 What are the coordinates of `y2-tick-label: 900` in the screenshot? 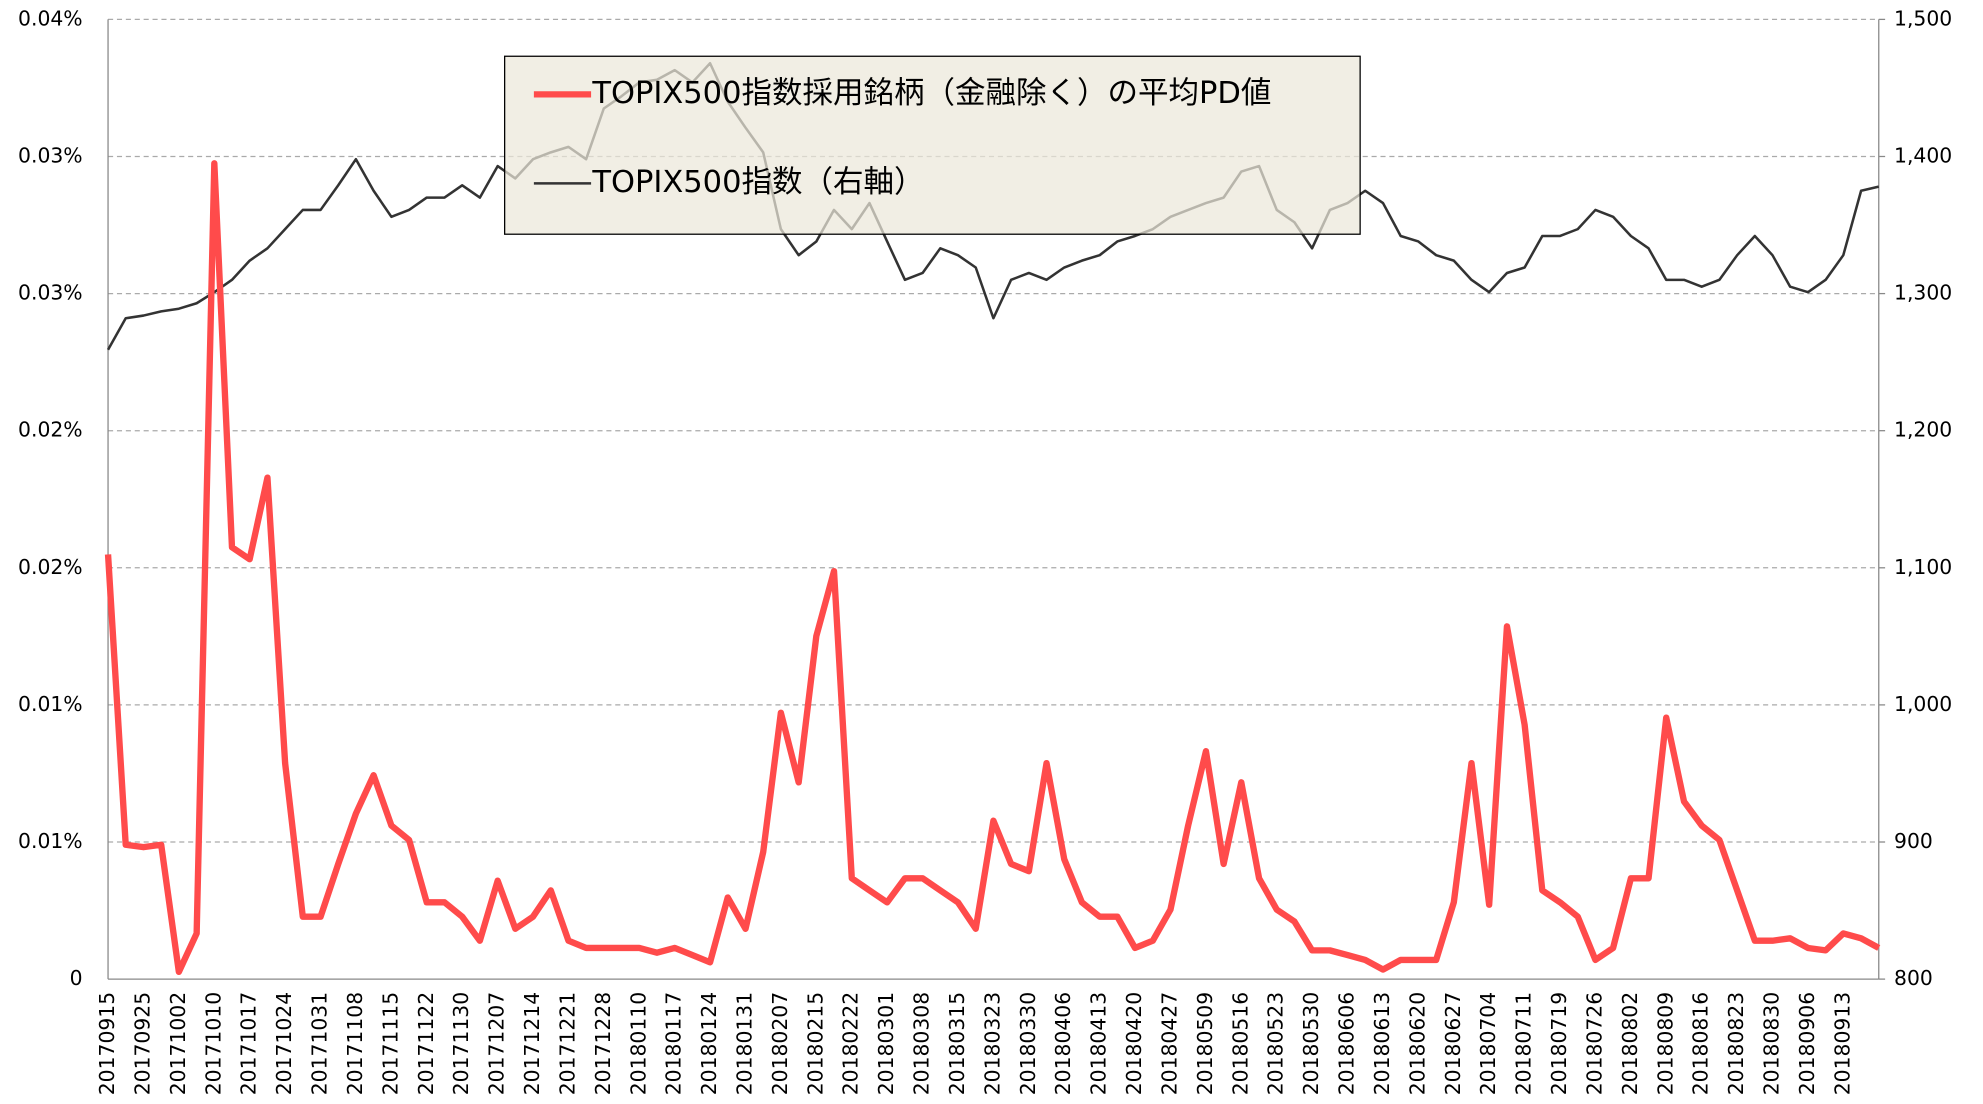 It's located at (1913, 841).